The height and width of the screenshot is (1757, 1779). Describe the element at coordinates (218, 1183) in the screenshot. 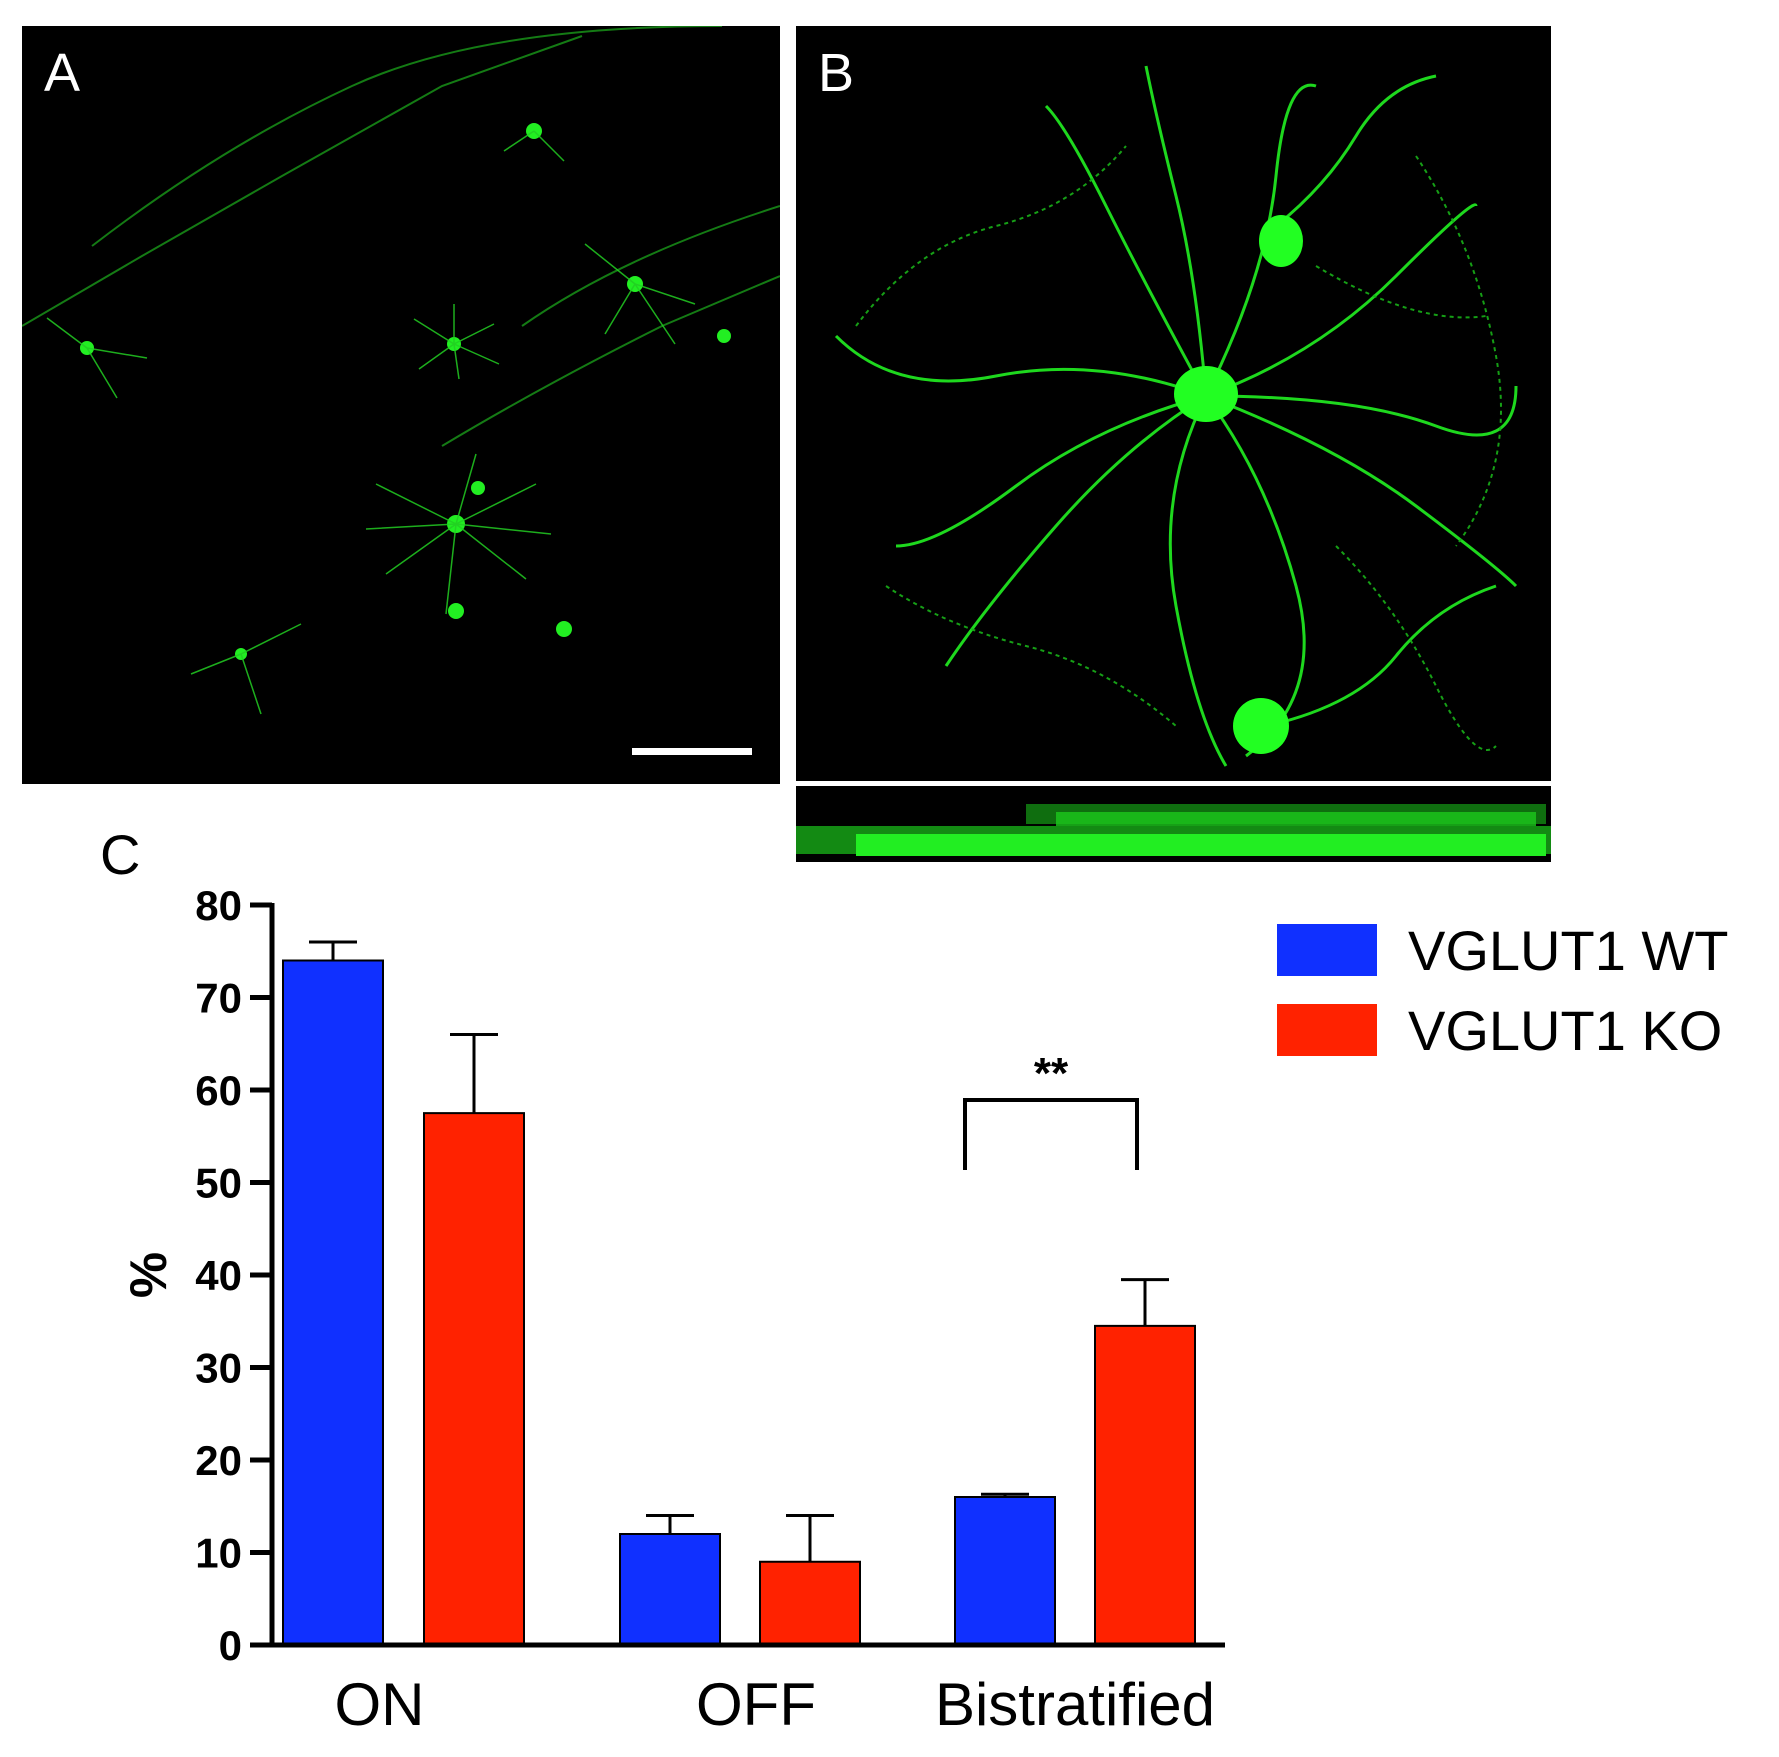

I see `y-tick-label: 50` at that location.